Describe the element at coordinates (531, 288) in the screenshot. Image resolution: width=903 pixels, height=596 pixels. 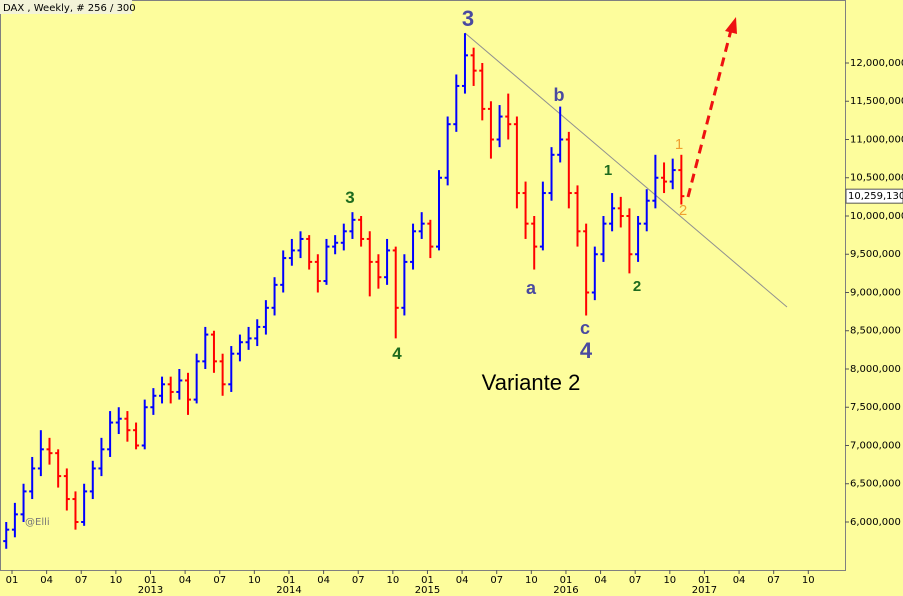
I see `wave-label: a` at that location.